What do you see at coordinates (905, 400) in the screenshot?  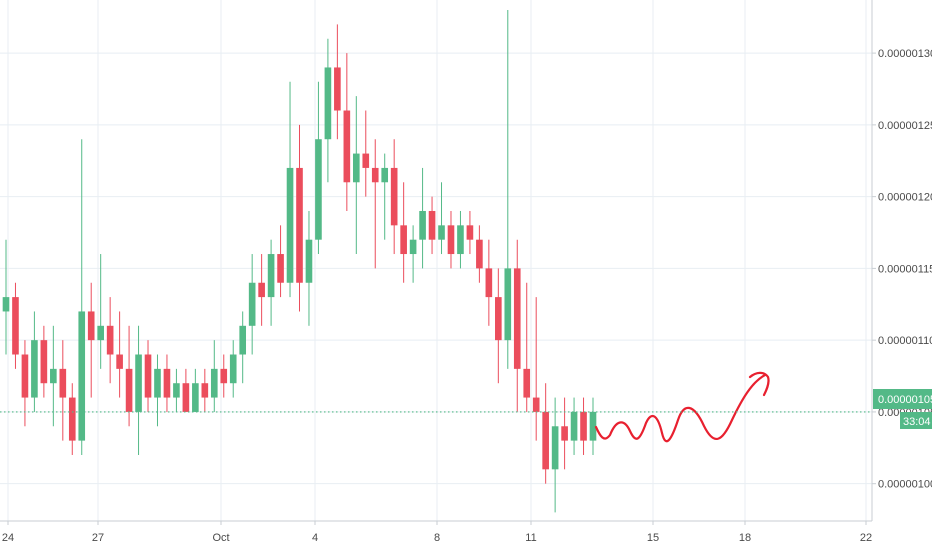 I see `price-tag-value: 0.00000105` at bounding box center [905, 400].